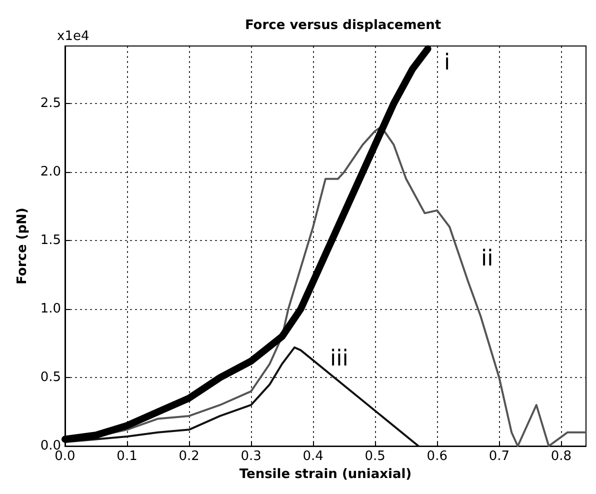 The image size is (596, 494). Describe the element at coordinates (437, 456) in the screenshot. I see `x-tick-label: 0.6` at that location.